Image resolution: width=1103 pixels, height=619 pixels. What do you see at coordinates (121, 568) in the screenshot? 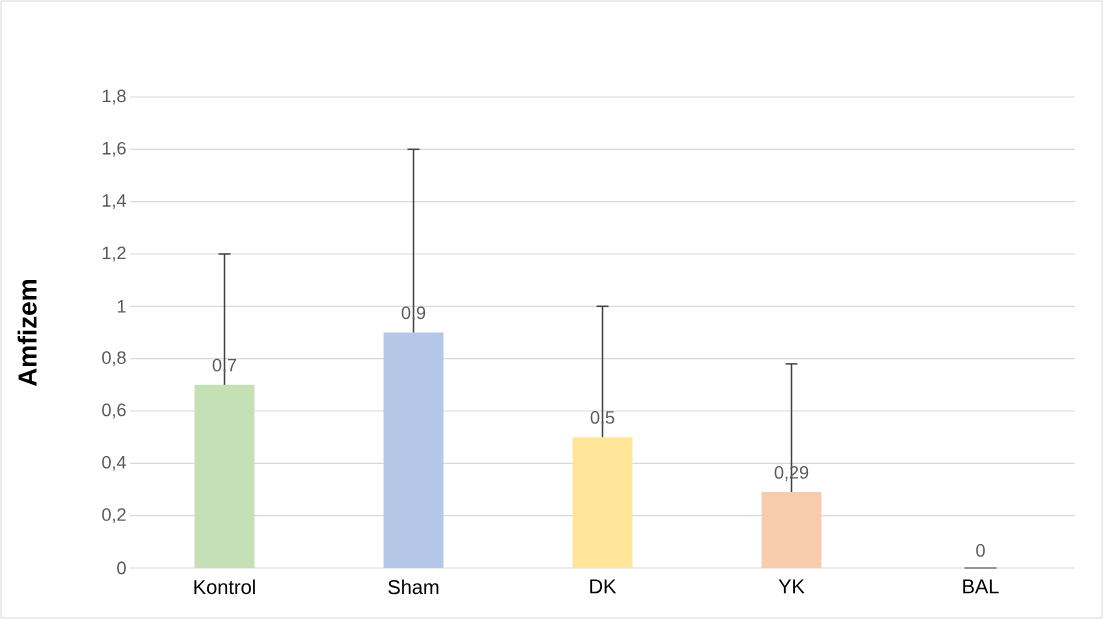
I see `y-tick-label: 0` at bounding box center [121, 568].